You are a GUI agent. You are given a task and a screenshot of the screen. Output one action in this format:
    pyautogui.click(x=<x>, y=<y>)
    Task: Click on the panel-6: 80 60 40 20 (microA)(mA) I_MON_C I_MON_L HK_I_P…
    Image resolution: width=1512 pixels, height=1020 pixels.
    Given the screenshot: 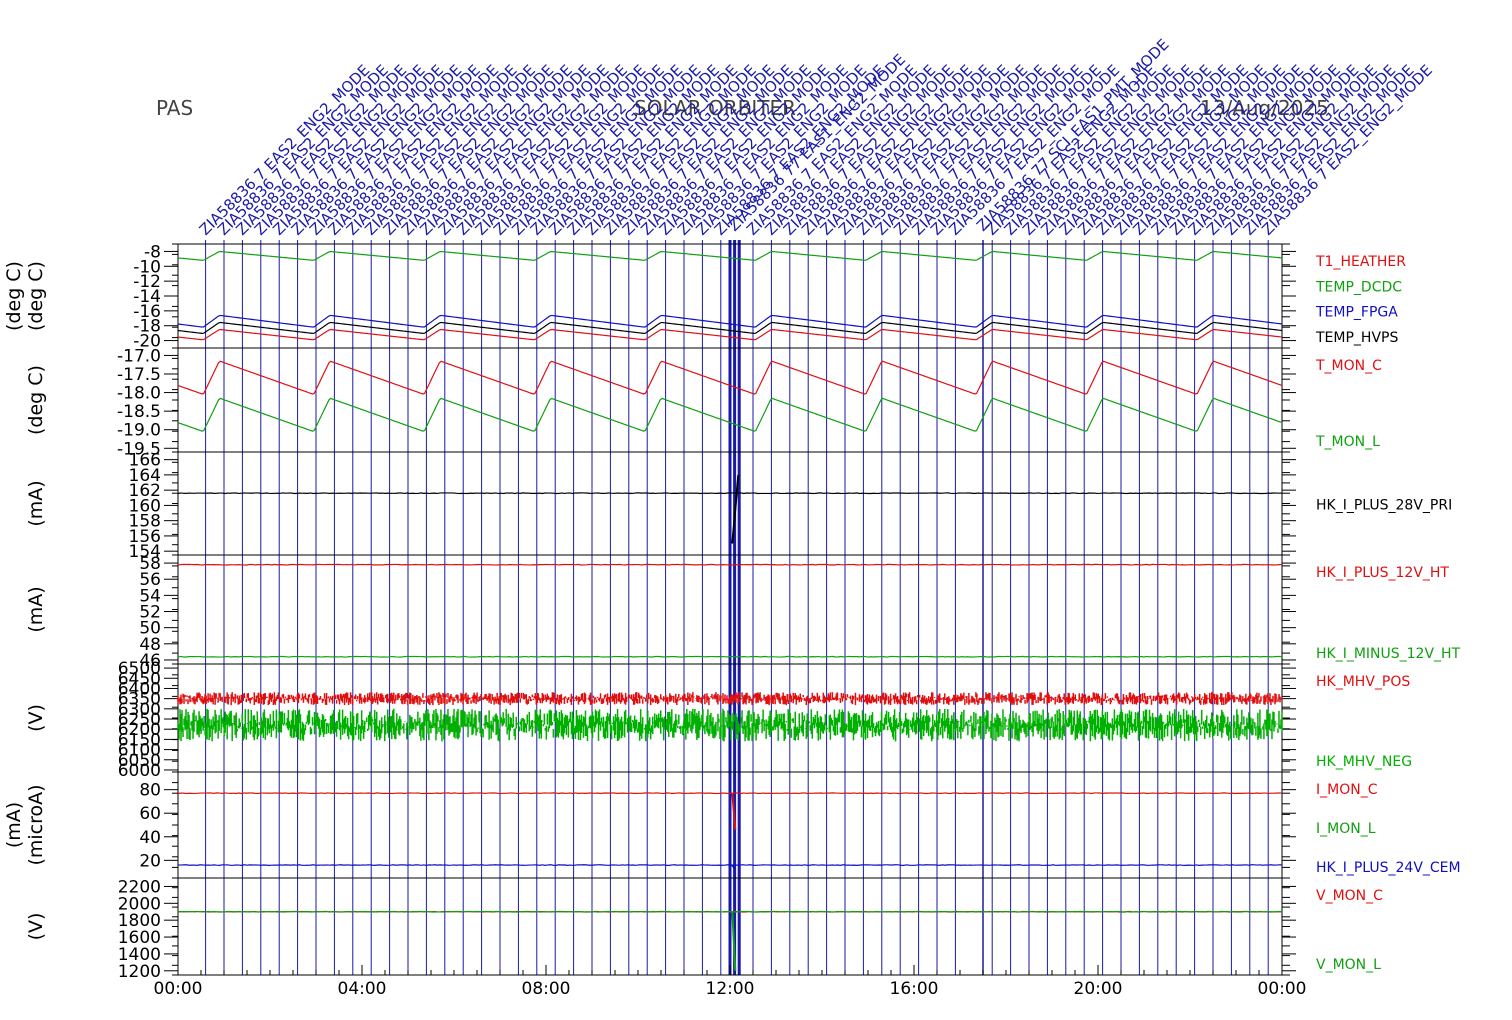 What is the action you would take?
    pyautogui.click(x=732, y=825)
    